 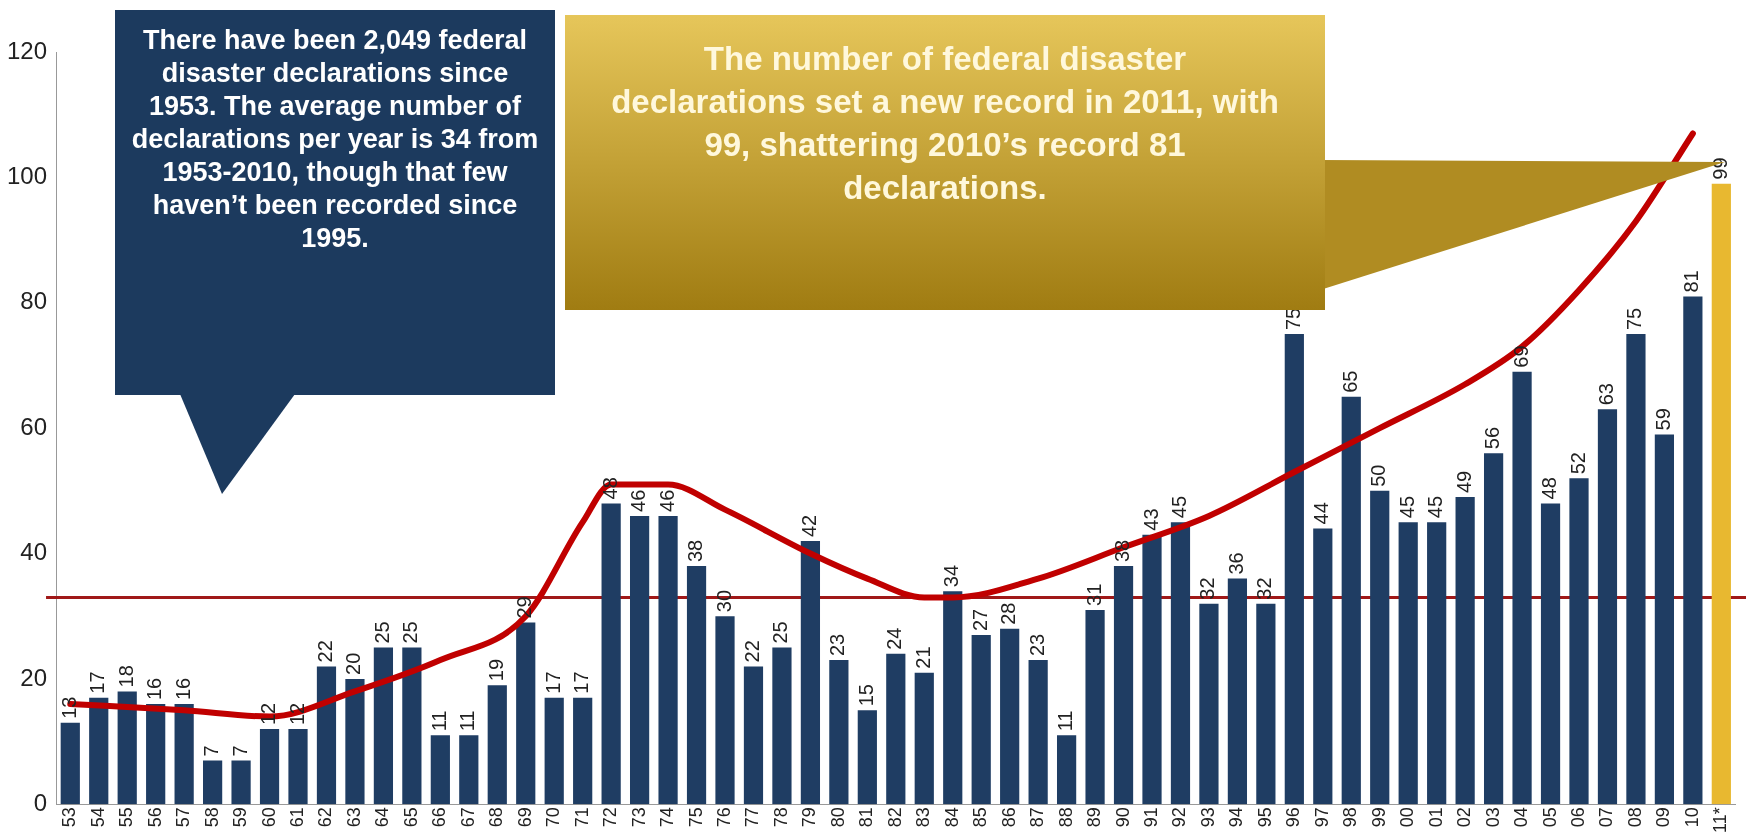 What do you see at coordinates (610, 817) in the screenshot?
I see `x-tick-label: 72` at bounding box center [610, 817].